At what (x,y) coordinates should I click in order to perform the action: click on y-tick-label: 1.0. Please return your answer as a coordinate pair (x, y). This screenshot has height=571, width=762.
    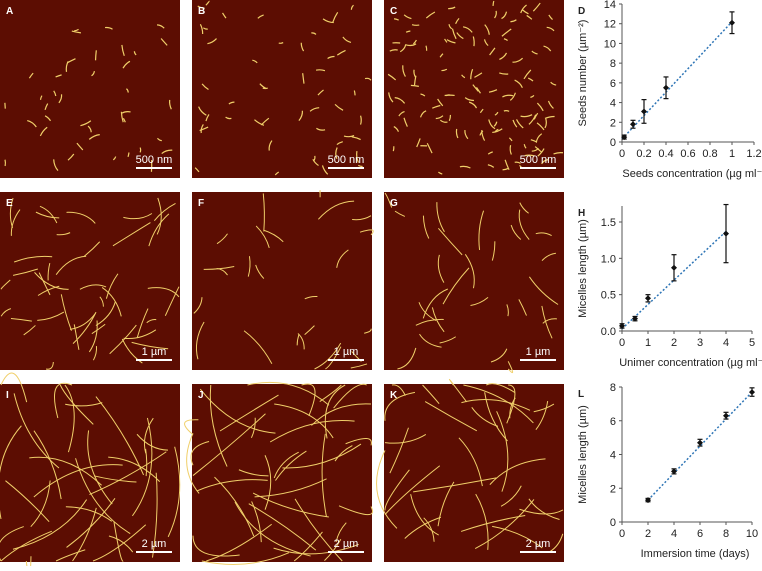
    Looking at the image, I should click on (608, 259).